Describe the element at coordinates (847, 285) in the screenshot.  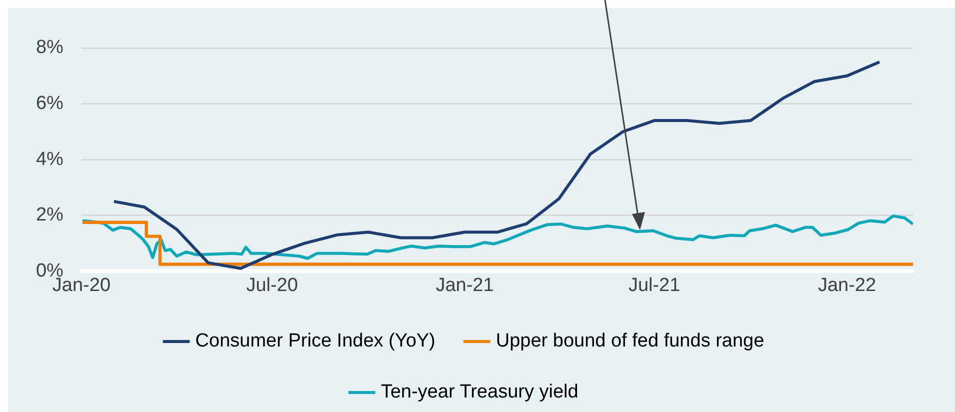
I see `x-tick-label: Jan-22` at that location.